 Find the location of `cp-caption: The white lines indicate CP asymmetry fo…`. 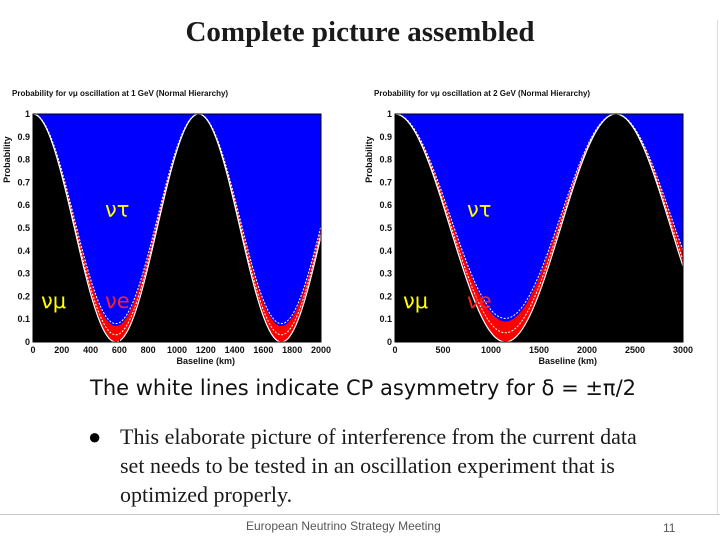

cp-caption: The white lines indicate CP asymmetry fo… is located at coordinates (363, 388).